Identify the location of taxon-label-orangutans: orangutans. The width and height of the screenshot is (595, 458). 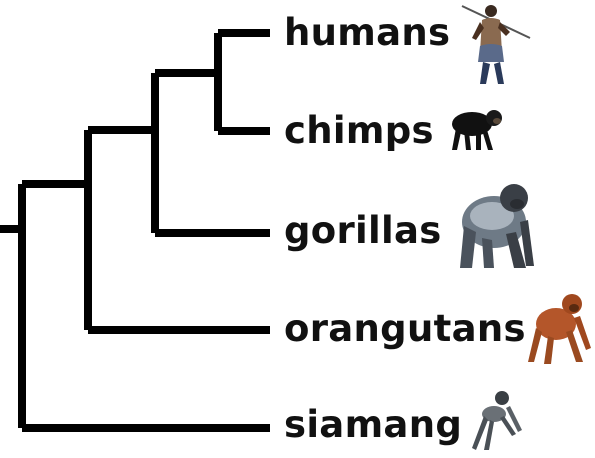
(405, 328).